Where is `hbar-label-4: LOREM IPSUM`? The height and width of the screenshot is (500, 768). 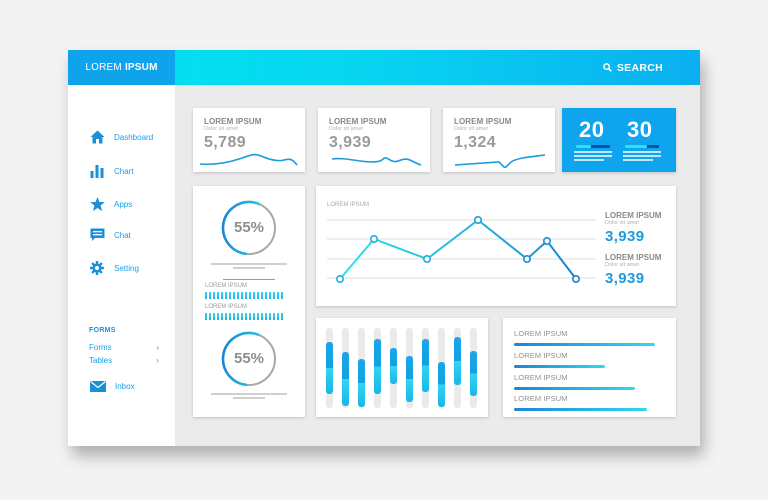 hbar-label-4: LOREM IPSUM is located at coordinates (541, 398).